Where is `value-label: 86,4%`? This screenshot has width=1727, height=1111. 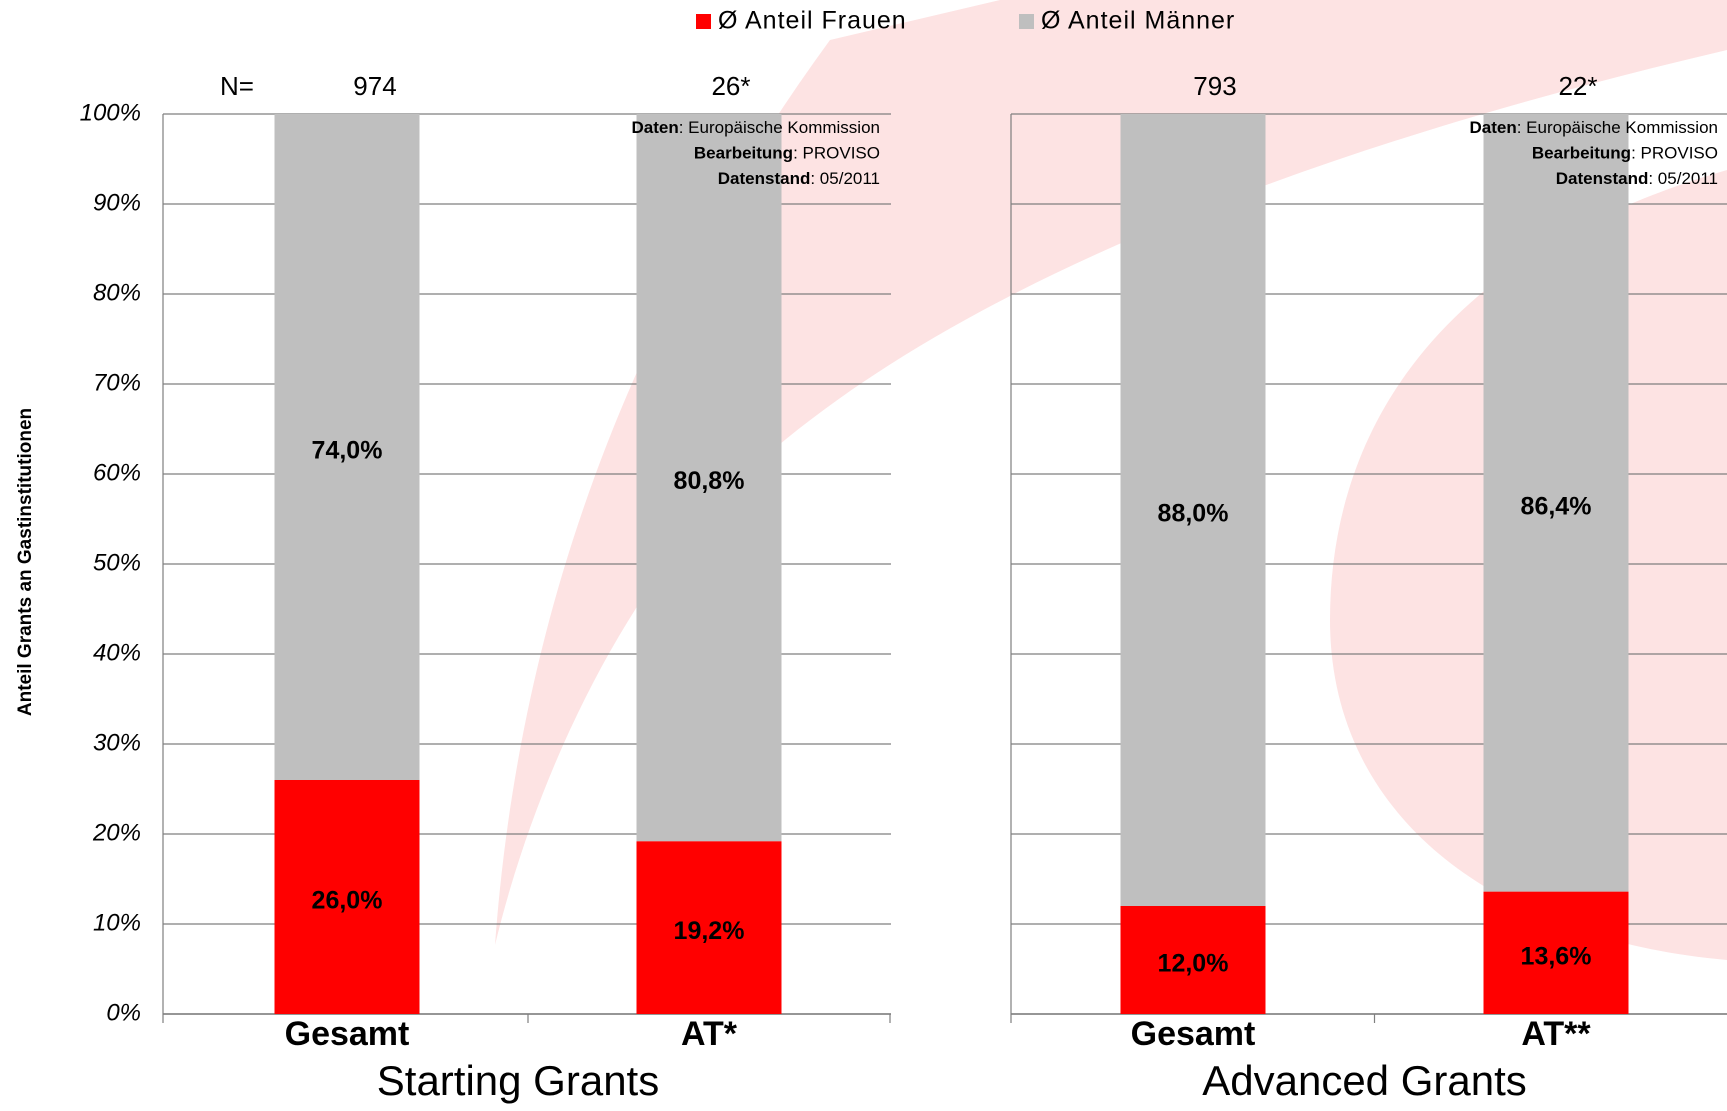 value-label: 86,4% is located at coordinates (1556, 506).